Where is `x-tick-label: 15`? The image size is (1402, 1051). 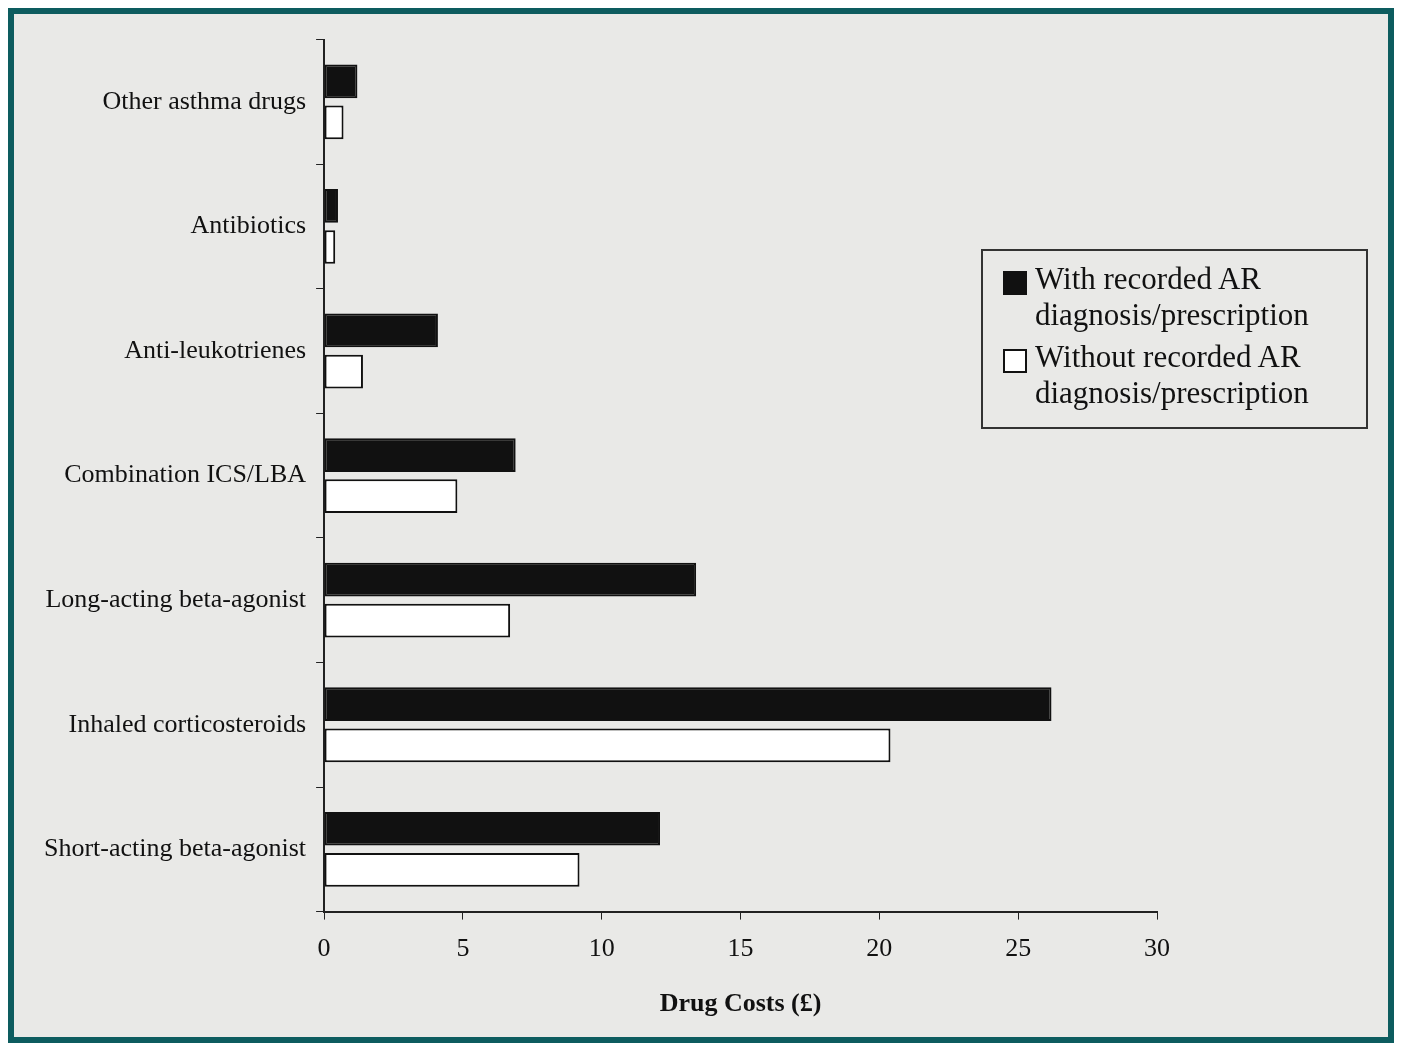 x-tick-label: 15 is located at coordinates (740, 948).